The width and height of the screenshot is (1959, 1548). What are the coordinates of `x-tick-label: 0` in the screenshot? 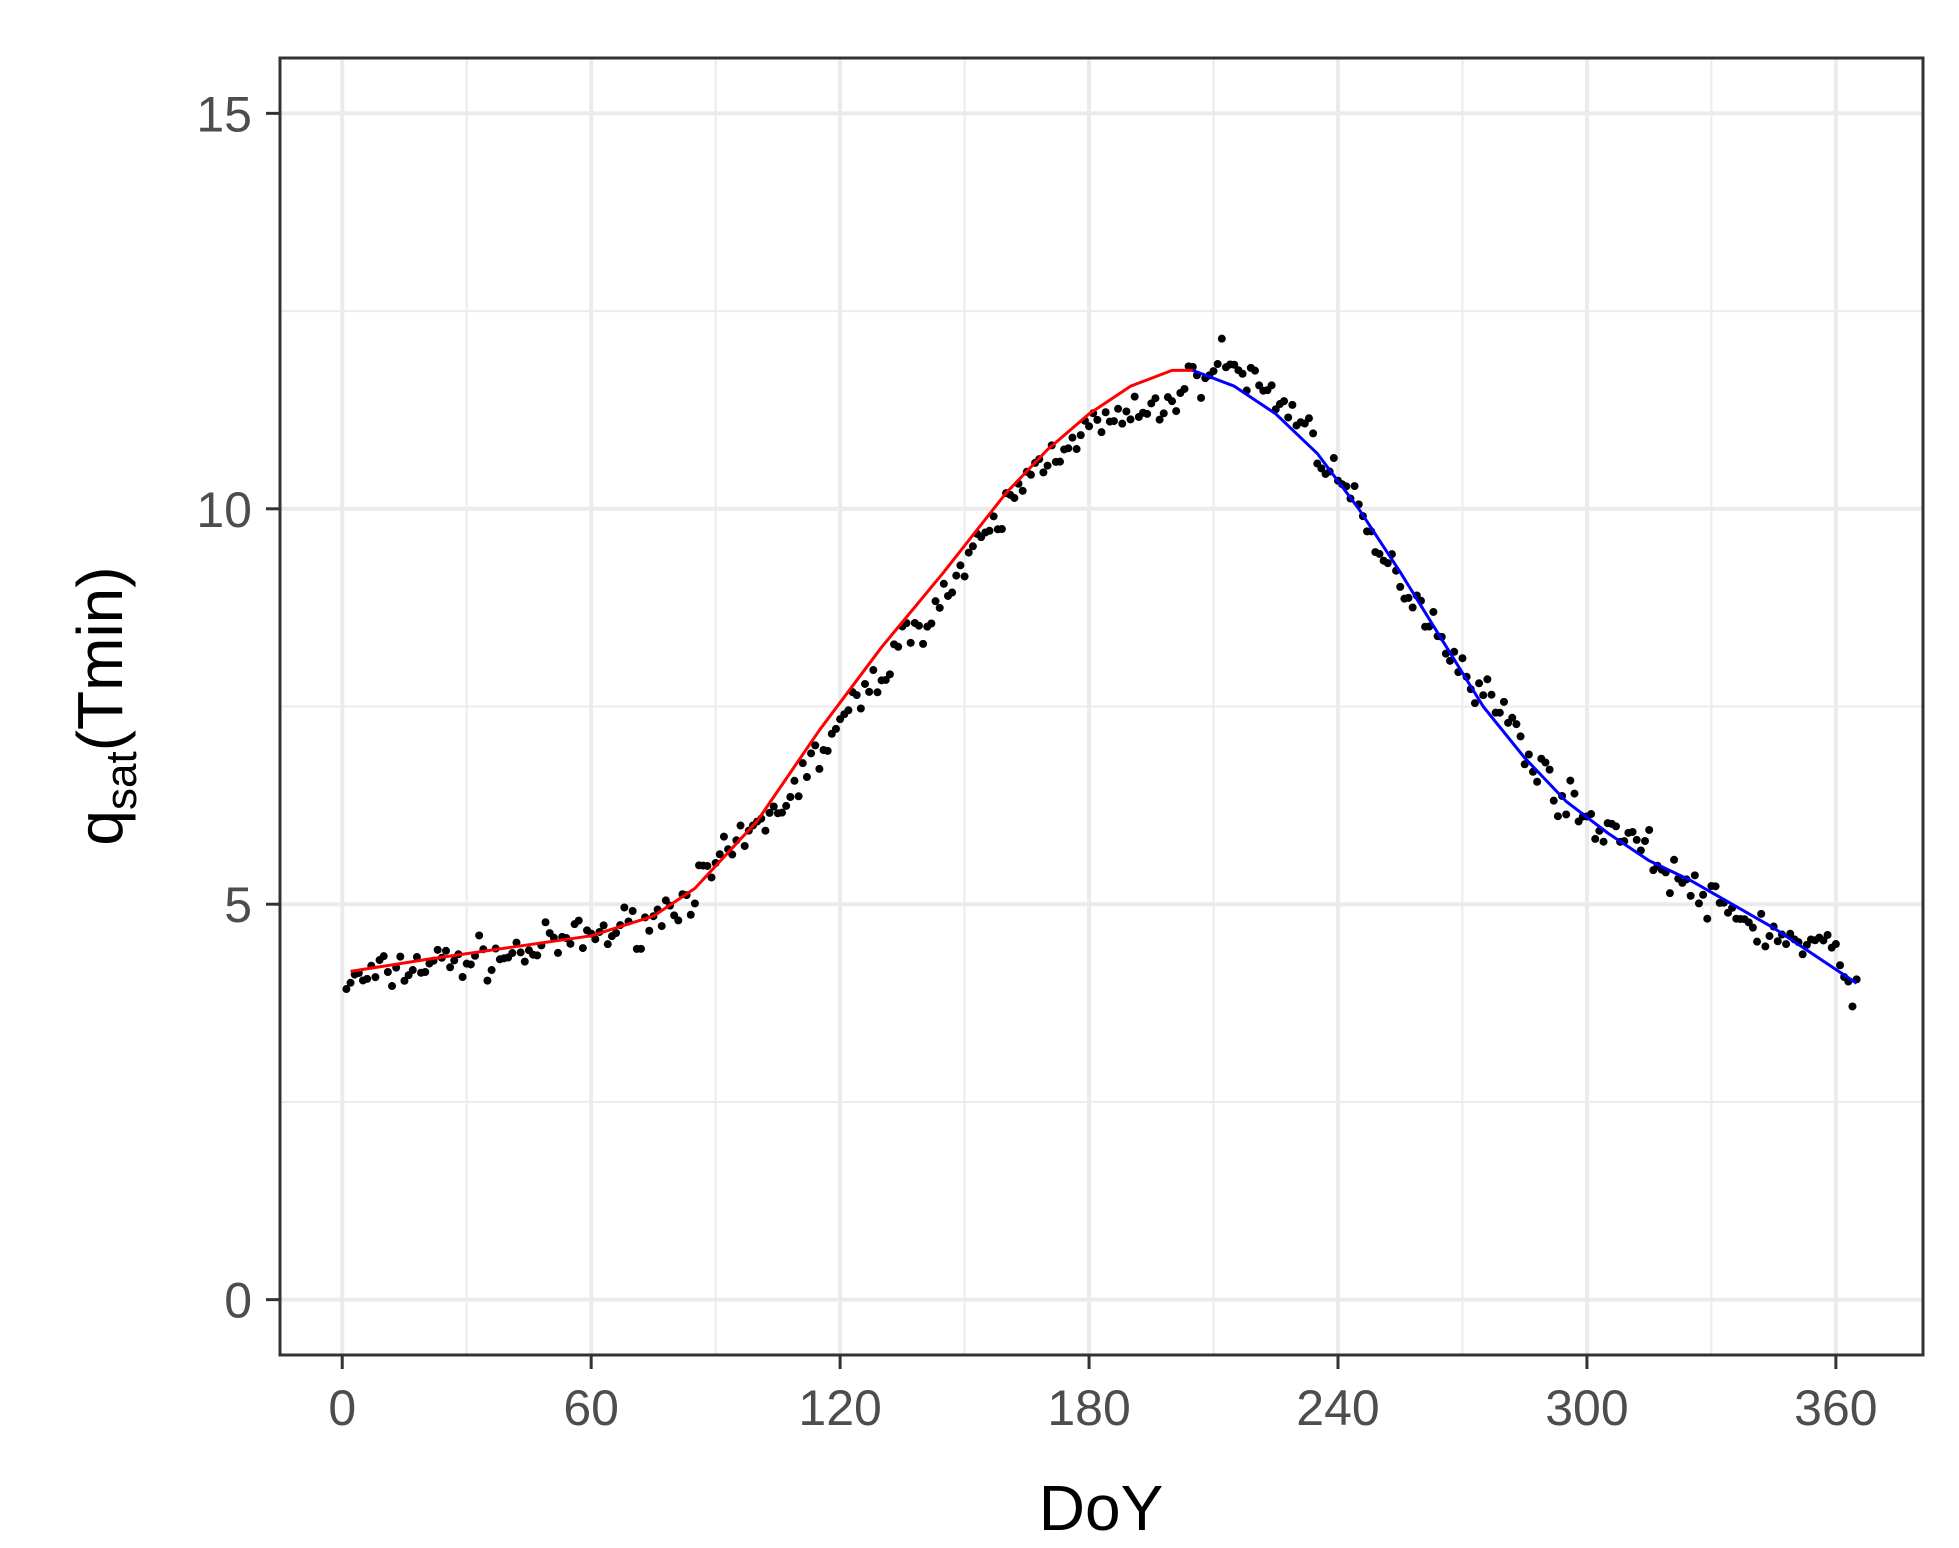 It's located at (342, 1408).